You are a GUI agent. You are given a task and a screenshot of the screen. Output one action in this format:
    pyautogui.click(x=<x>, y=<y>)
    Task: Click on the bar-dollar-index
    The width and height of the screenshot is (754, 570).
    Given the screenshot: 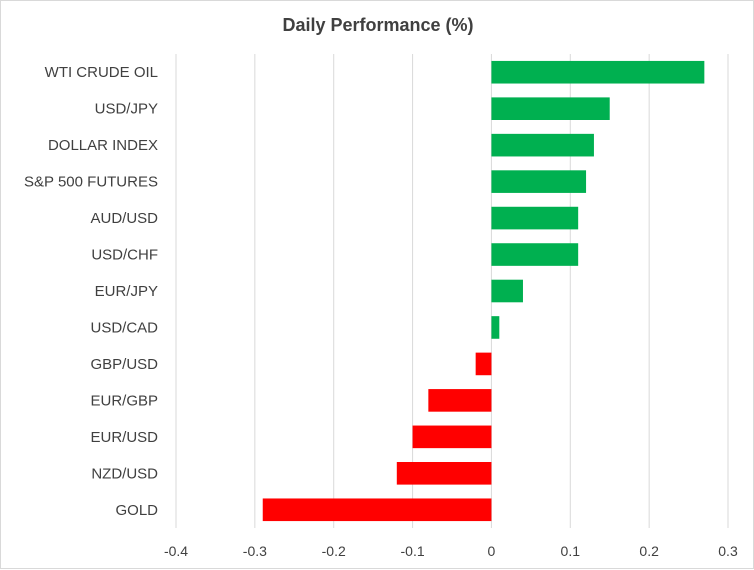 What is the action you would take?
    pyautogui.click(x=542, y=145)
    